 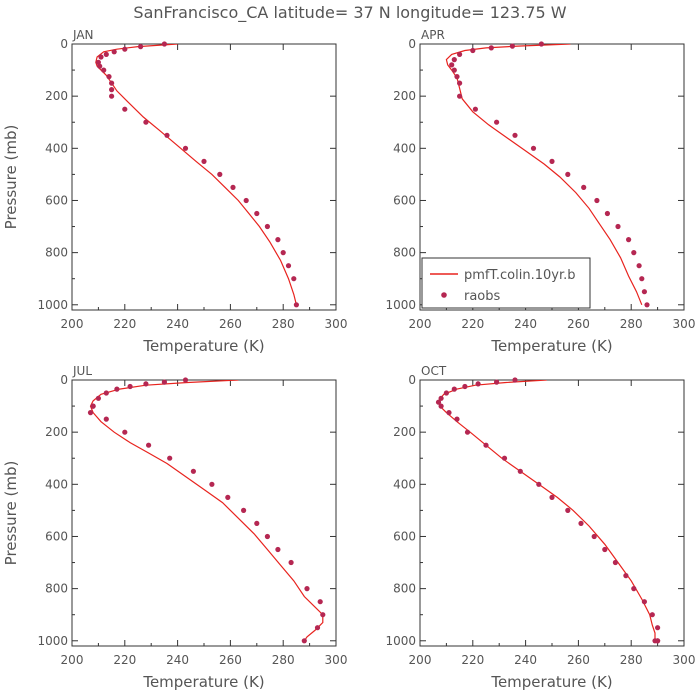 I want to click on model-line-jan, so click(x=196, y=174).